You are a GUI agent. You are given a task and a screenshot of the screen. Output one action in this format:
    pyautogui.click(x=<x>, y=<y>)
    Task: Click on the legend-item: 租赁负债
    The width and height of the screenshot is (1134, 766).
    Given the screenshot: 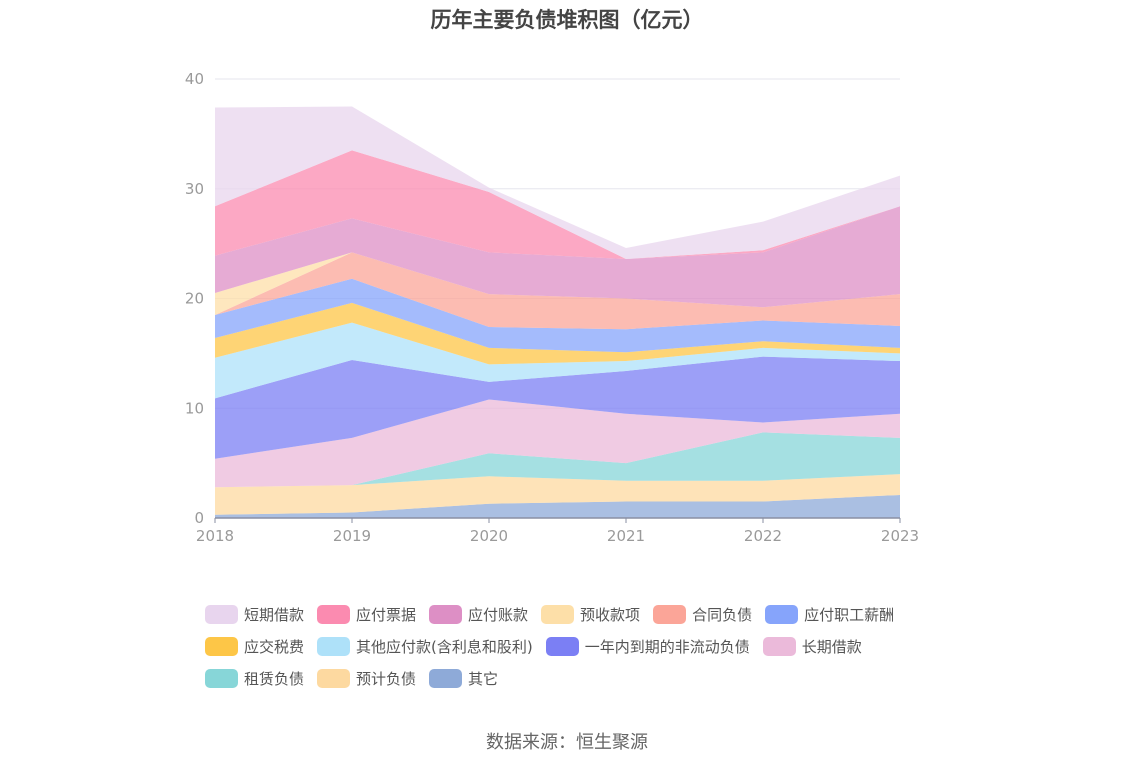 What is the action you would take?
    pyautogui.click(x=254, y=678)
    